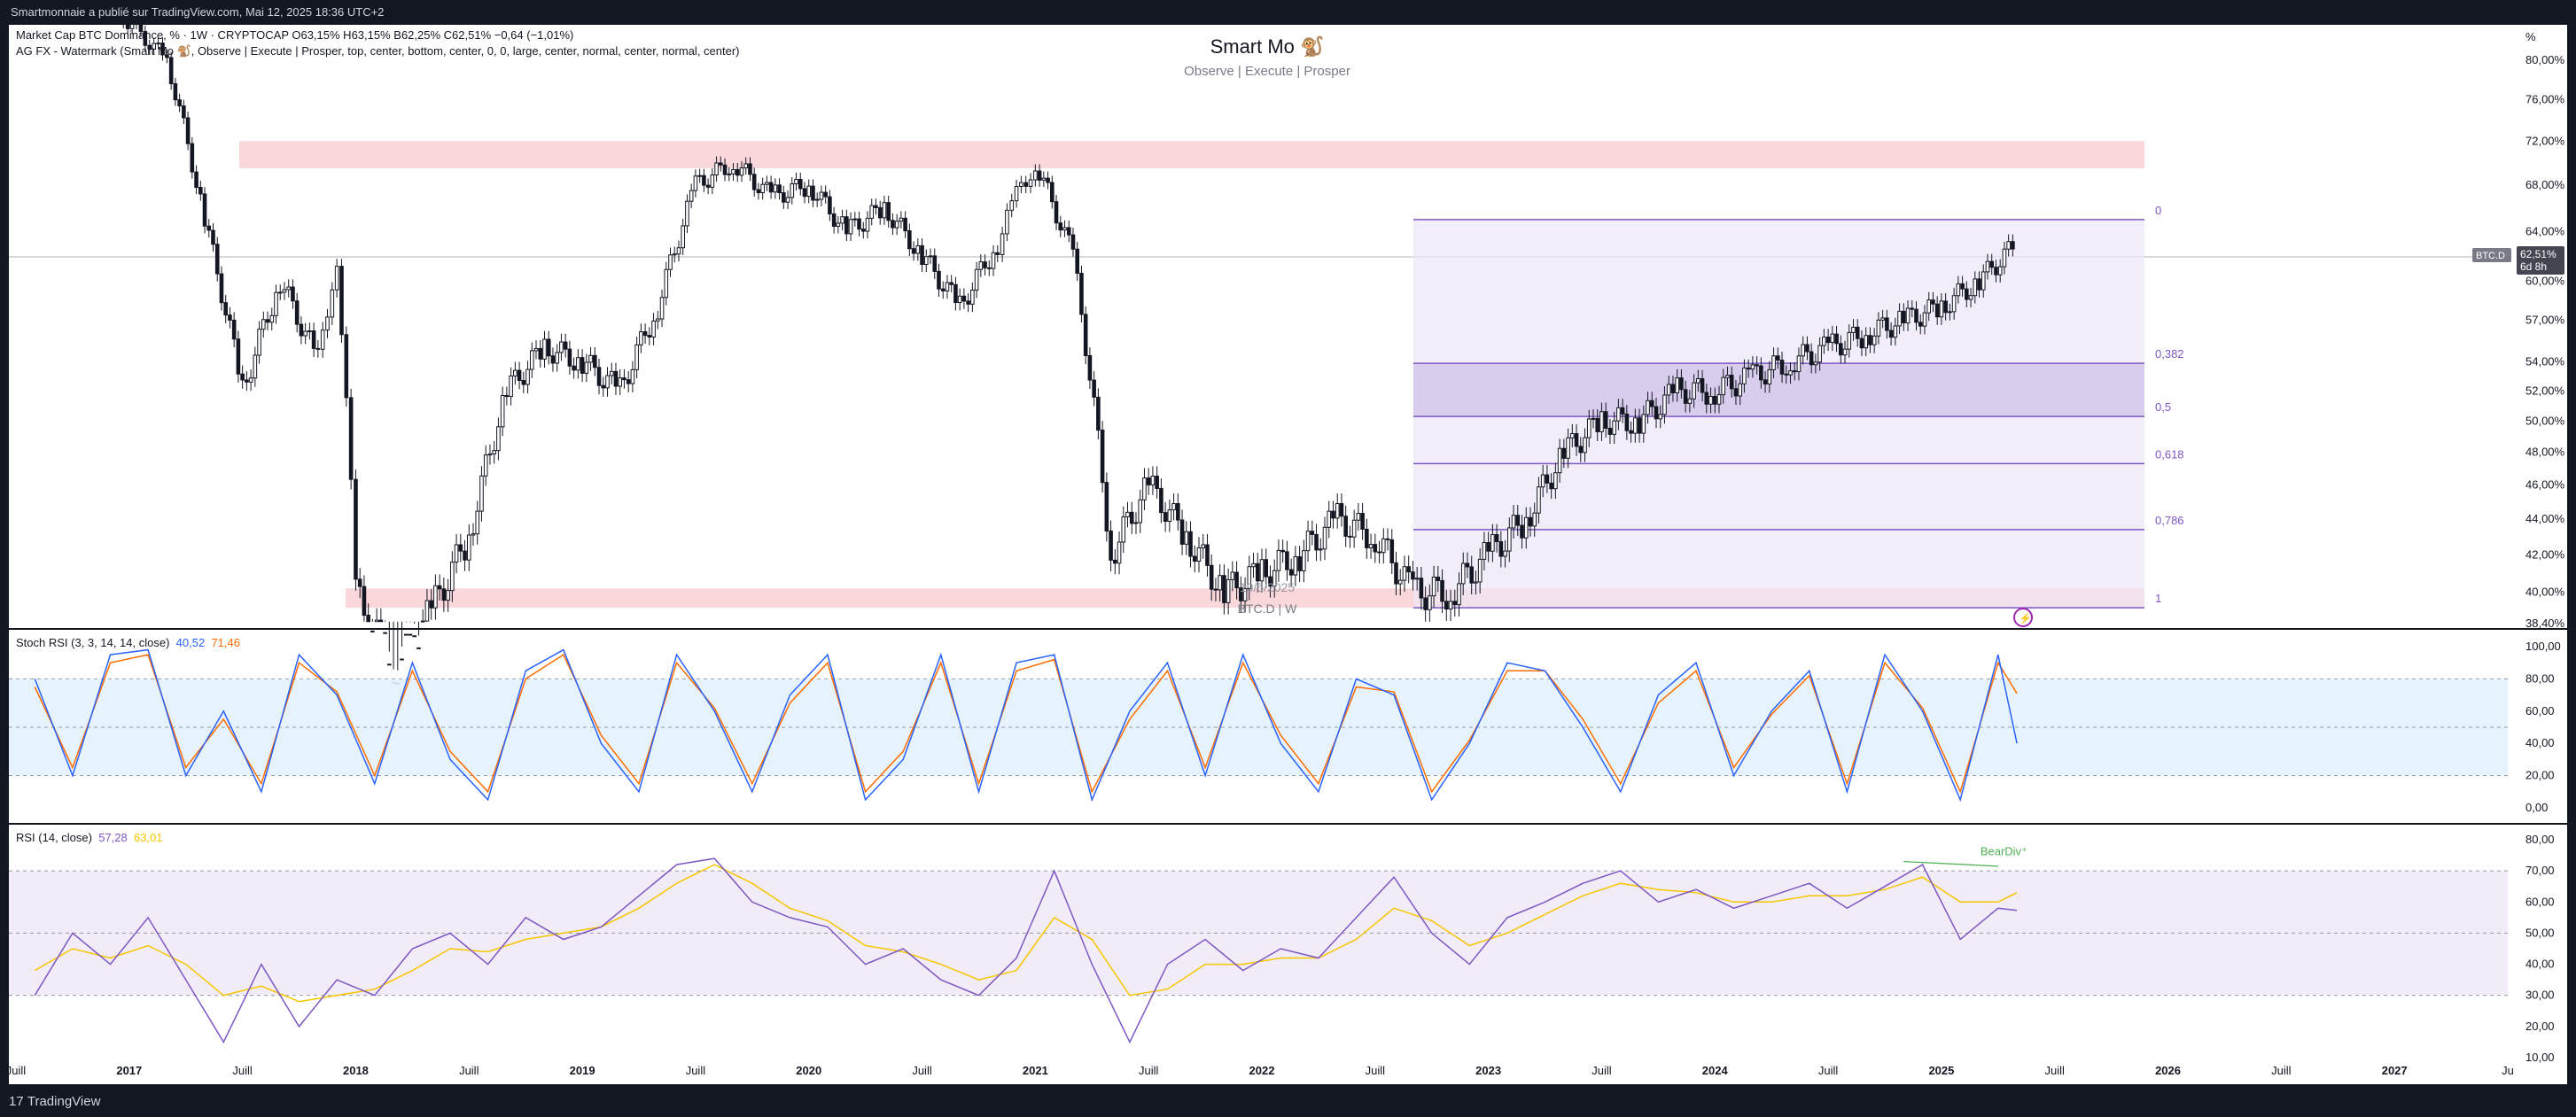  Describe the element at coordinates (2545, 518) in the screenshot. I see `price-axis-tick: 44,00%` at that location.